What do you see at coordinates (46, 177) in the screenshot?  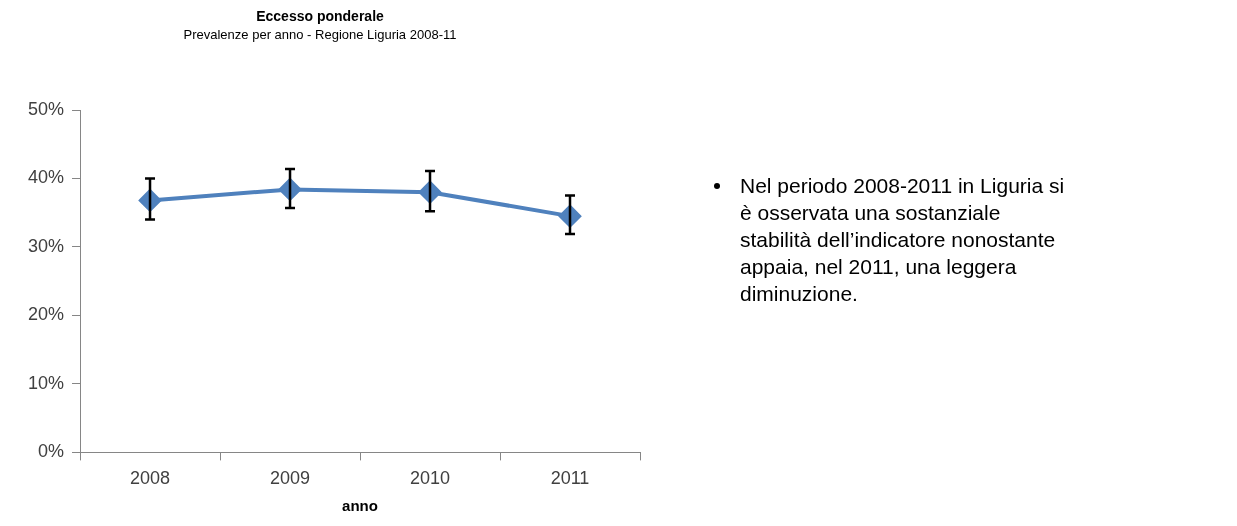 I see `y-tick-label: 40%` at bounding box center [46, 177].